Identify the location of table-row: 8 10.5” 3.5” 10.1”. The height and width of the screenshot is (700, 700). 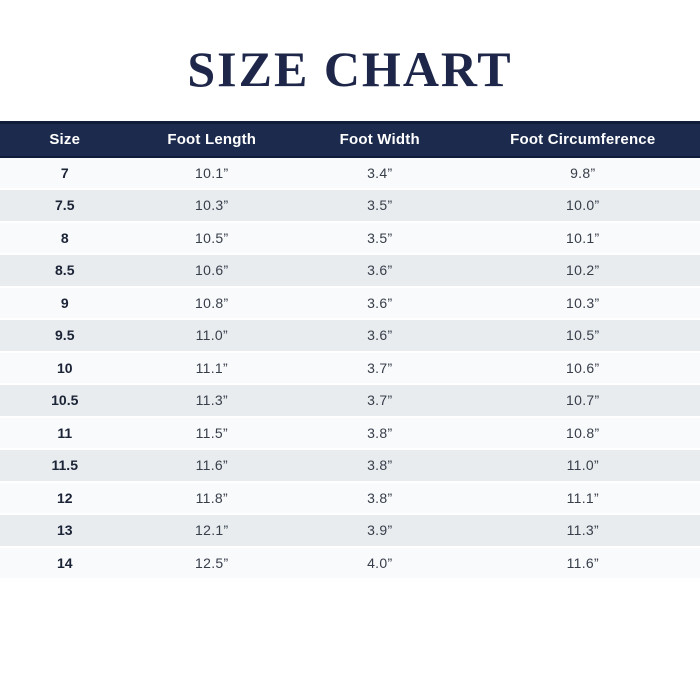
(350, 238).